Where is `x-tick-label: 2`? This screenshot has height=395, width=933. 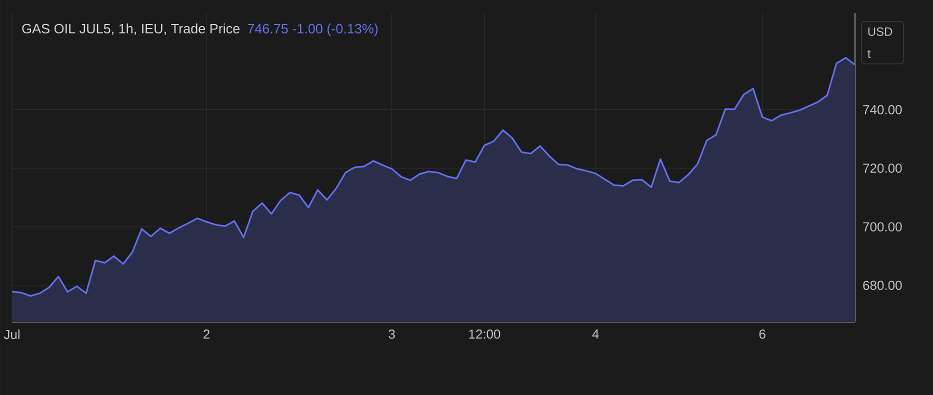
x-tick-label: 2 is located at coordinates (207, 334).